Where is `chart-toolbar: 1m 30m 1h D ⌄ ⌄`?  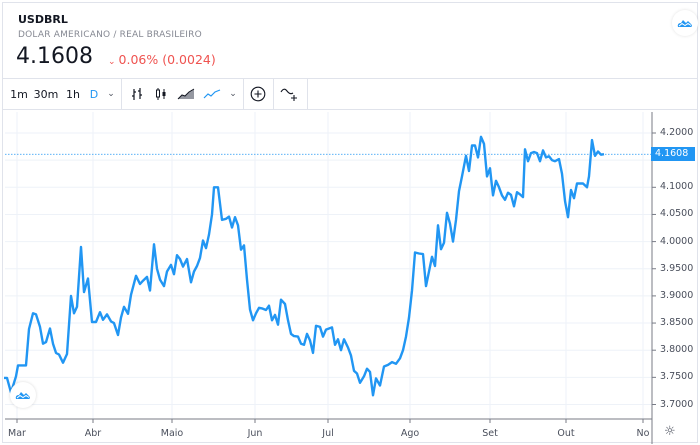 chart-toolbar: 1m 30m 1h D ⌄ ⌄ is located at coordinates (350, 94).